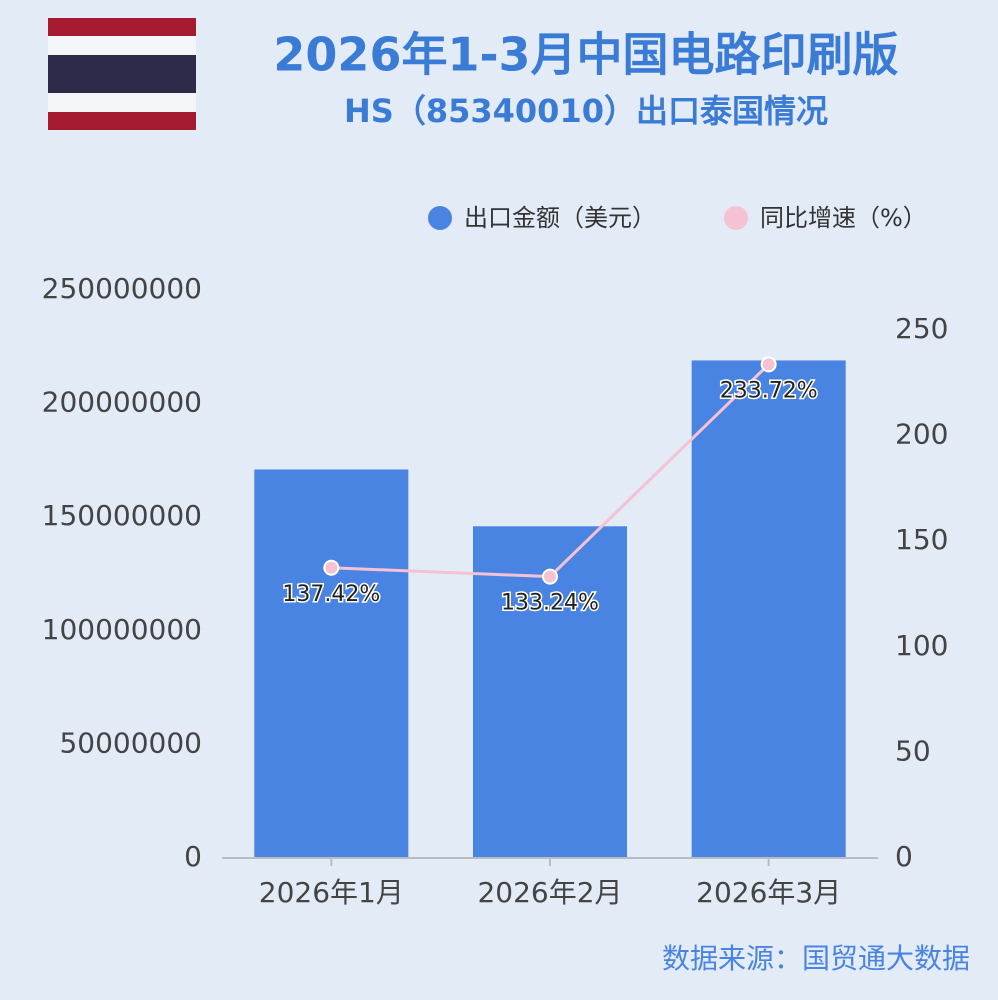 The image size is (998, 1000). What do you see at coordinates (122, 288) in the screenshot?
I see `y-tick-label: 250000000` at bounding box center [122, 288].